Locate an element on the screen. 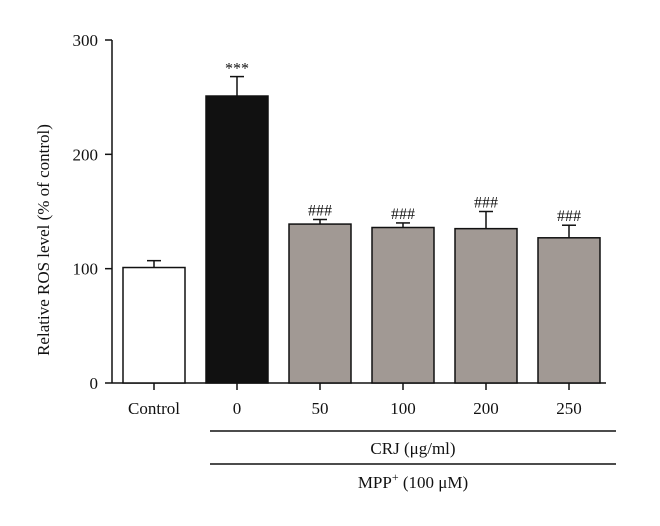  significance-label: *** is located at coordinates (237, 69).